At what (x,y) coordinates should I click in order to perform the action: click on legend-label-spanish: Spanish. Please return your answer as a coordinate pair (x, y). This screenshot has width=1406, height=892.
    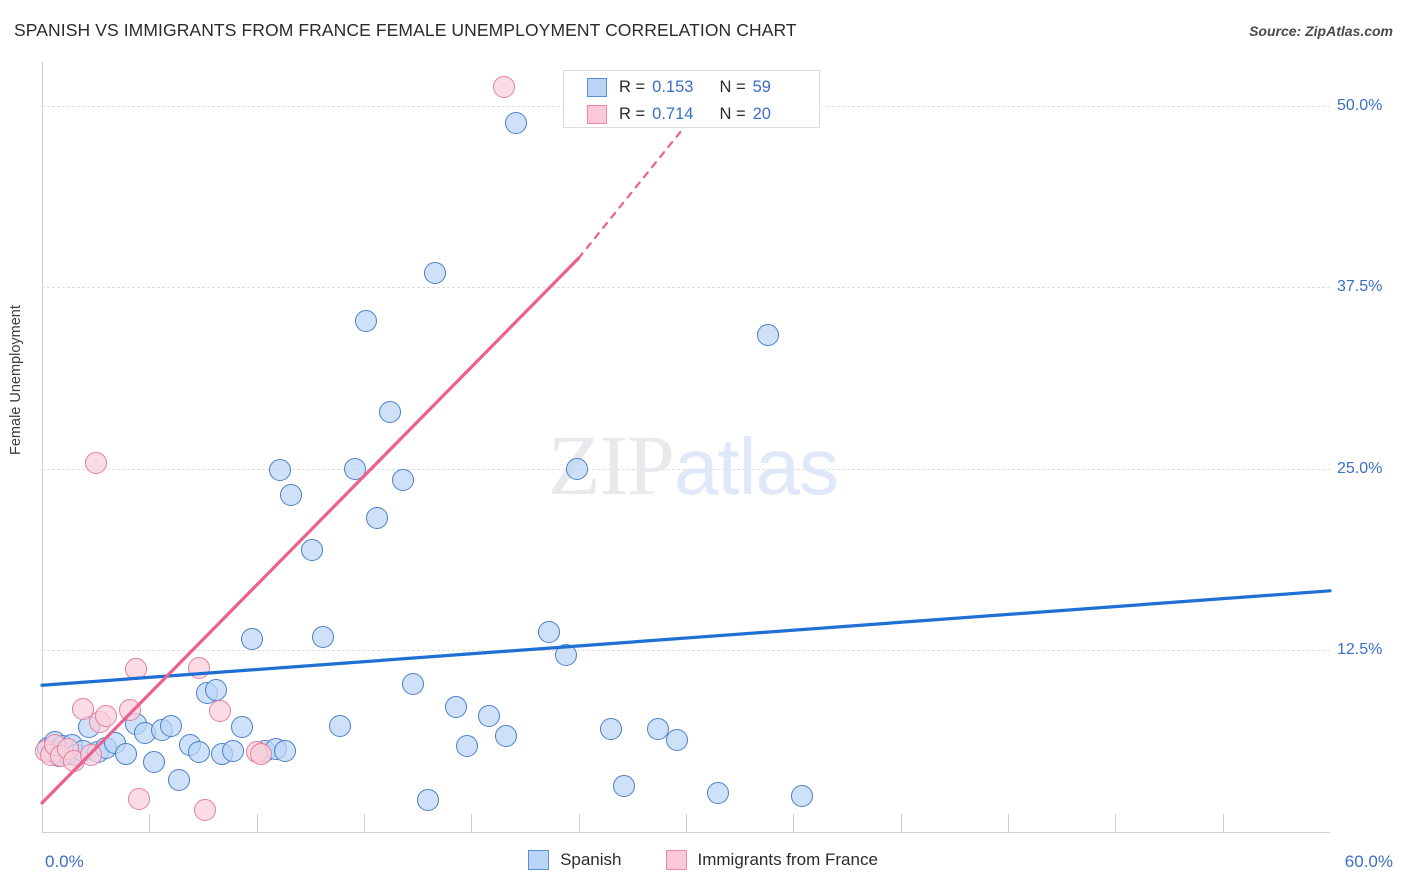
    Looking at the image, I should click on (591, 859).